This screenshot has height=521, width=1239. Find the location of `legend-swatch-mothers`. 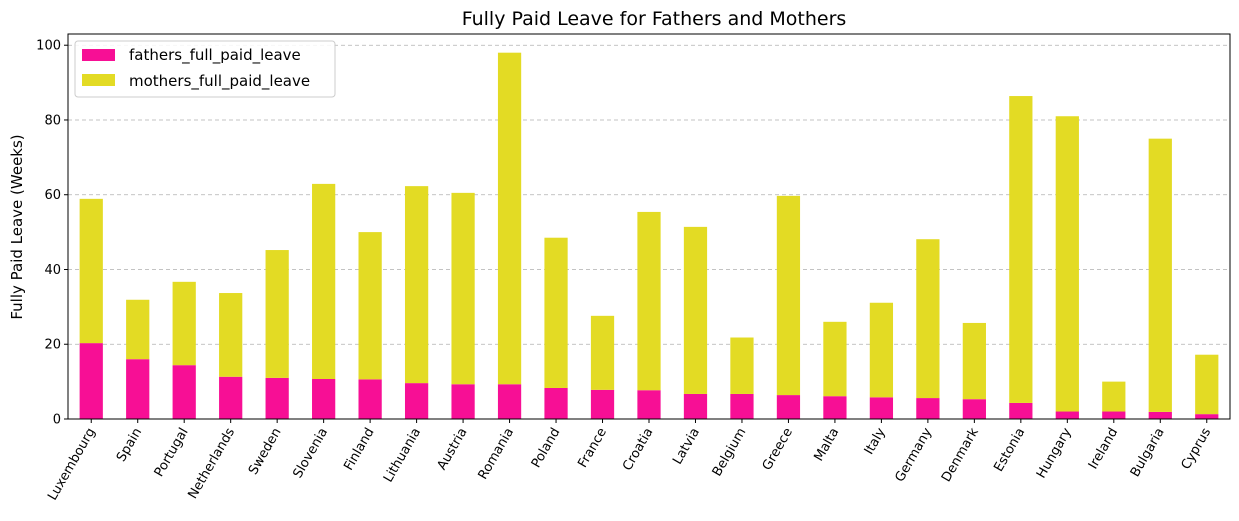

legend-swatch-mothers is located at coordinates (98, 80).